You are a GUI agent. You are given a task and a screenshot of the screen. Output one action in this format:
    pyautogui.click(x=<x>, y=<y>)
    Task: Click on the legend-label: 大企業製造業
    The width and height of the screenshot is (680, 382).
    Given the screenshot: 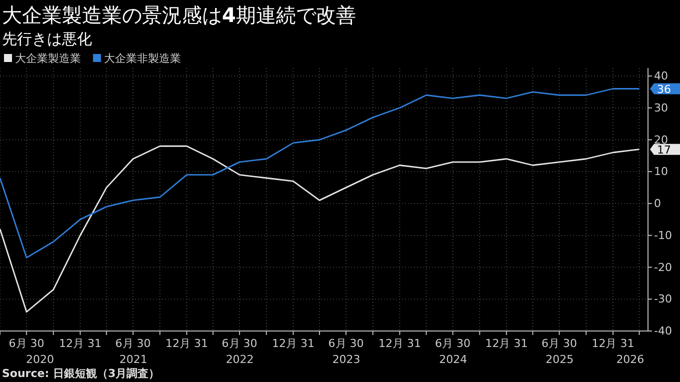 What is the action you would take?
    pyautogui.click(x=48, y=58)
    